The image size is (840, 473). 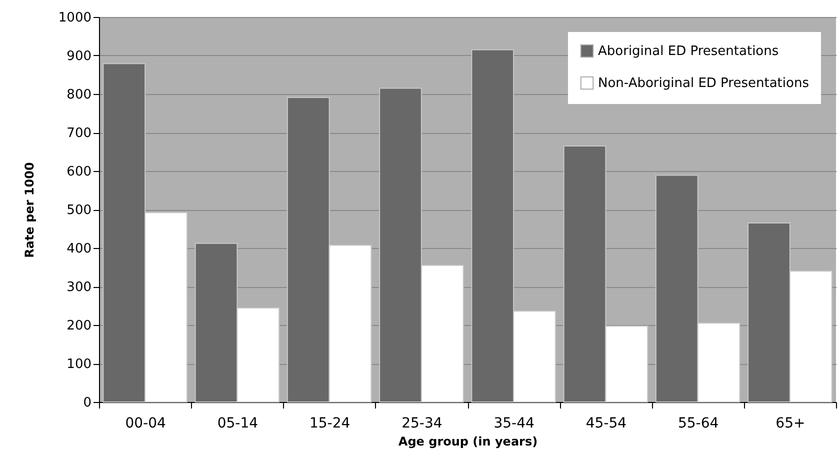 I want to click on y-tick-label: 1000, so click(x=75, y=18).